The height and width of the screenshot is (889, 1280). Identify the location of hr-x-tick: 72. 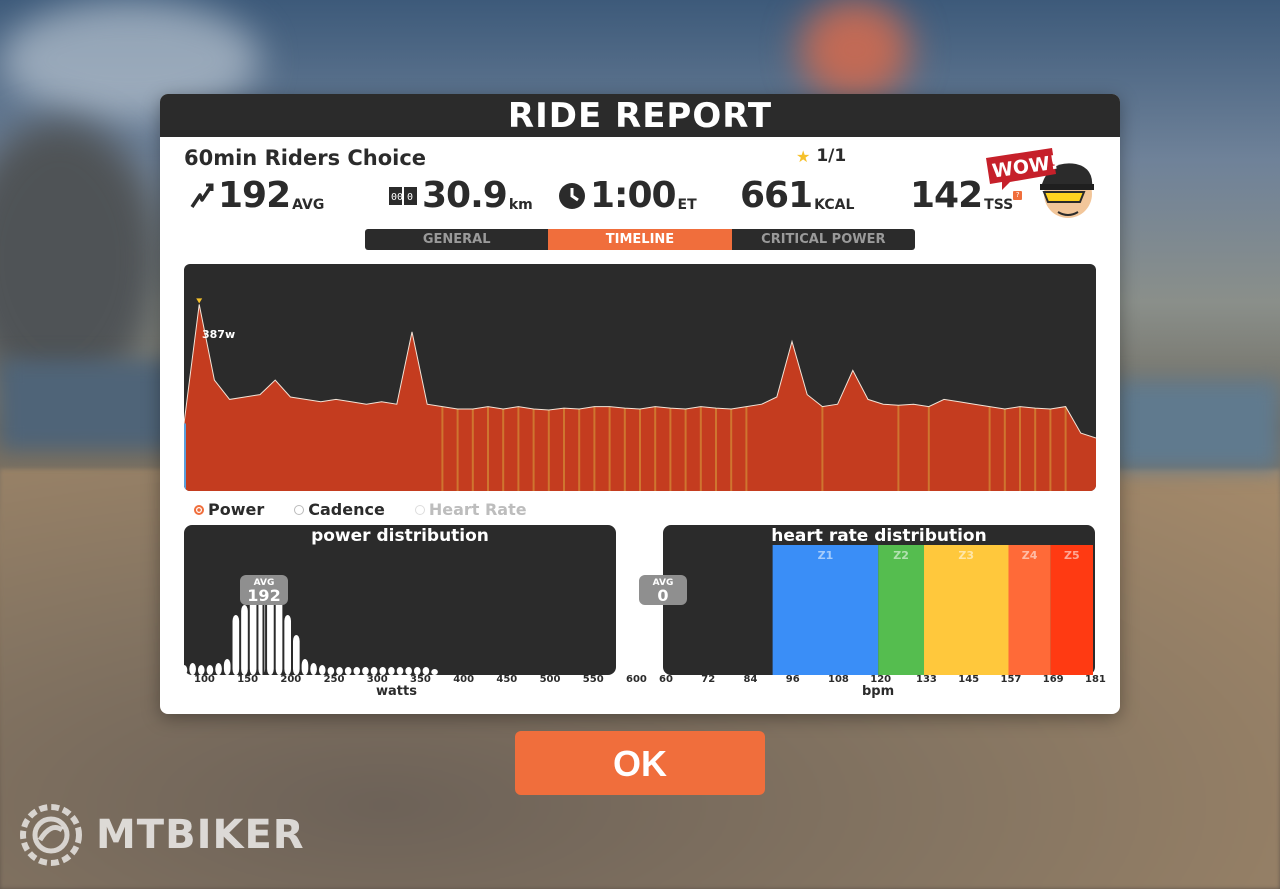
(708, 679).